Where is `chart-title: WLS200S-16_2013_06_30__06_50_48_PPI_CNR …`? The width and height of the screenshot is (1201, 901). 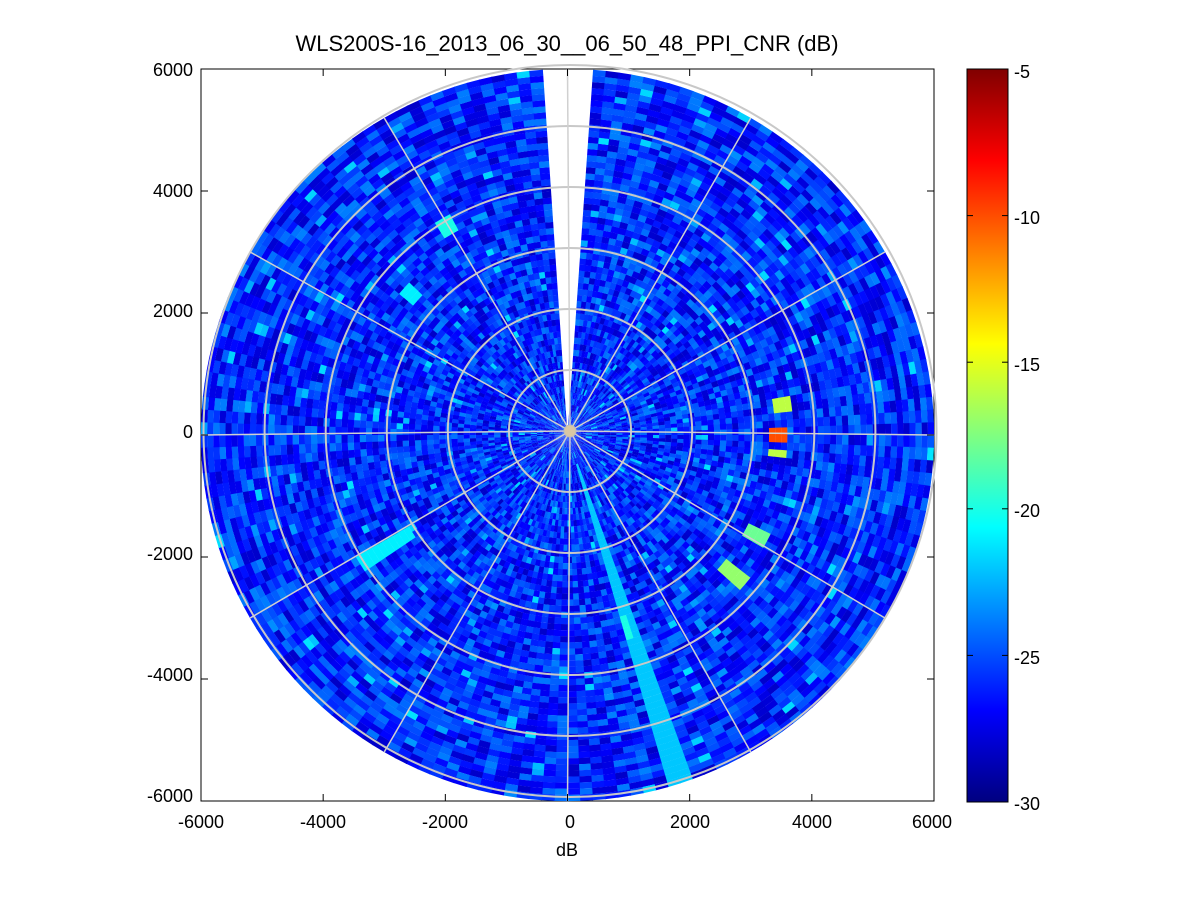 chart-title: WLS200S-16_2013_06_30__06_50_48_PPI_CNR … is located at coordinates (566, 43).